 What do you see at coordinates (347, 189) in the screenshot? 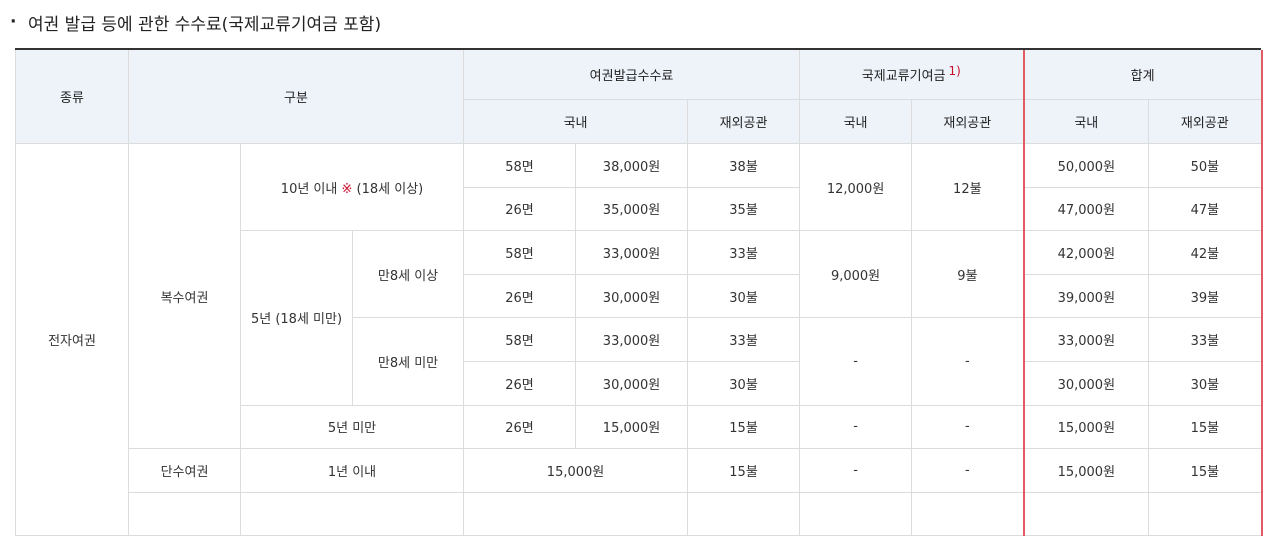
I see `reference-mark-icon: ※` at bounding box center [347, 189].